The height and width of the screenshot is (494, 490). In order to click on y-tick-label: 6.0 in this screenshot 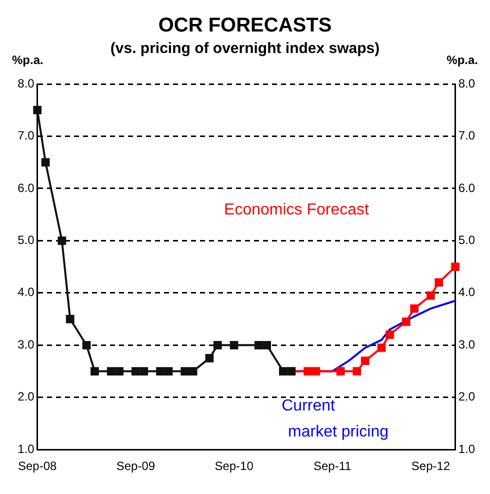, I will do `click(26, 187)`.